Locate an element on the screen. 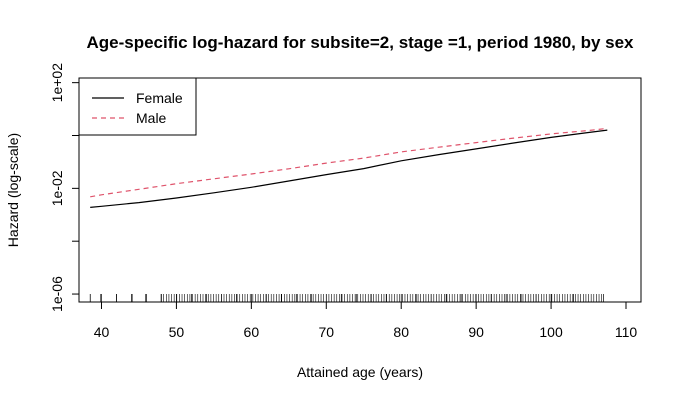 The width and height of the screenshot is (683, 401). legend-box is located at coordinates (137, 106).